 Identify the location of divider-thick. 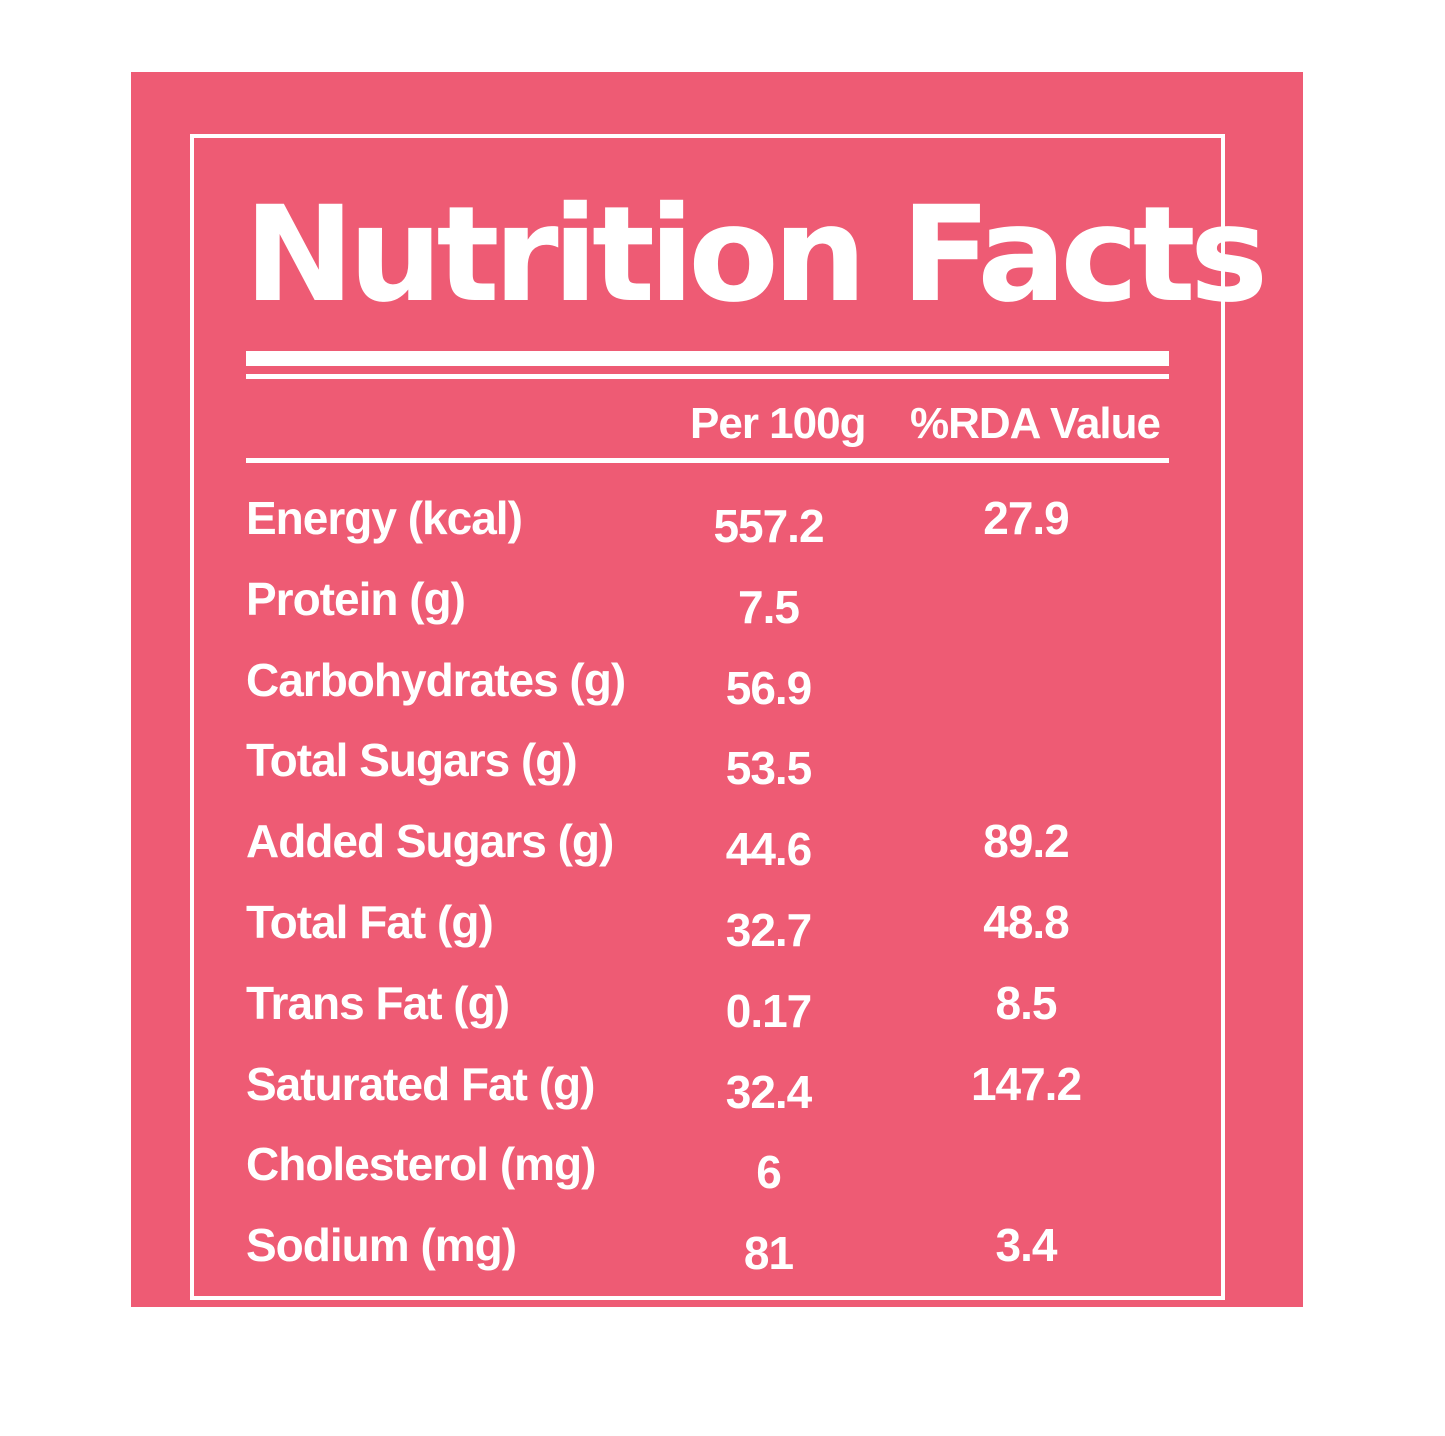
(707, 358).